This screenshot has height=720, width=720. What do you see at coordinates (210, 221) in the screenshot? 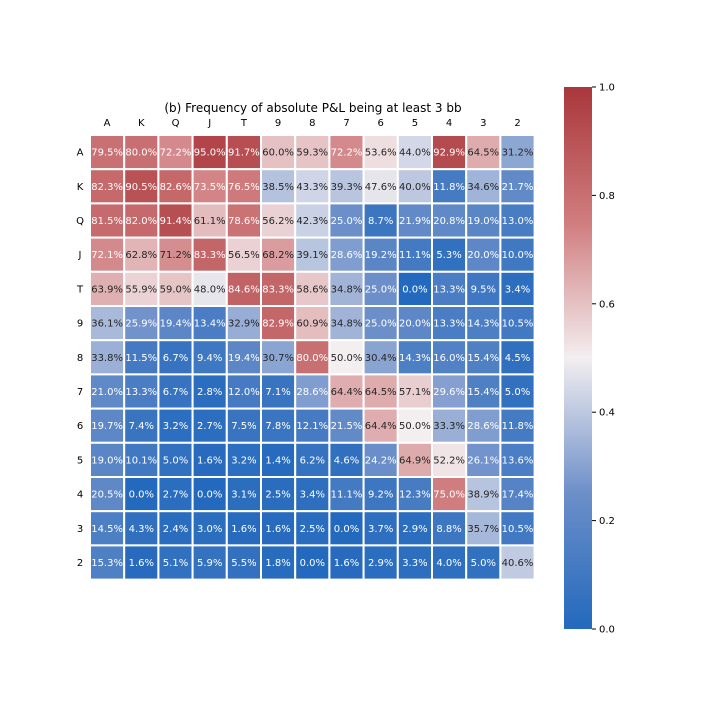
I see `cell-value-label: 61.1%` at bounding box center [210, 221].